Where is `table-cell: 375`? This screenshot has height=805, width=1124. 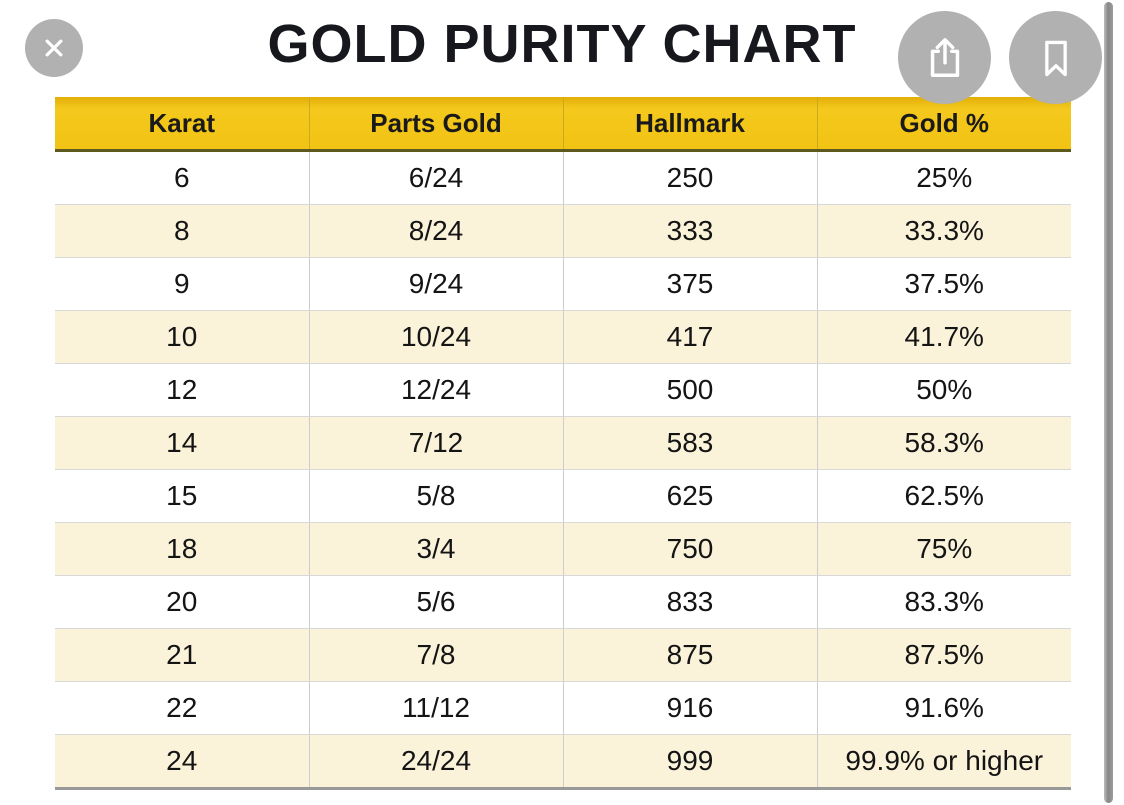
table-cell: 375 is located at coordinates (690, 284).